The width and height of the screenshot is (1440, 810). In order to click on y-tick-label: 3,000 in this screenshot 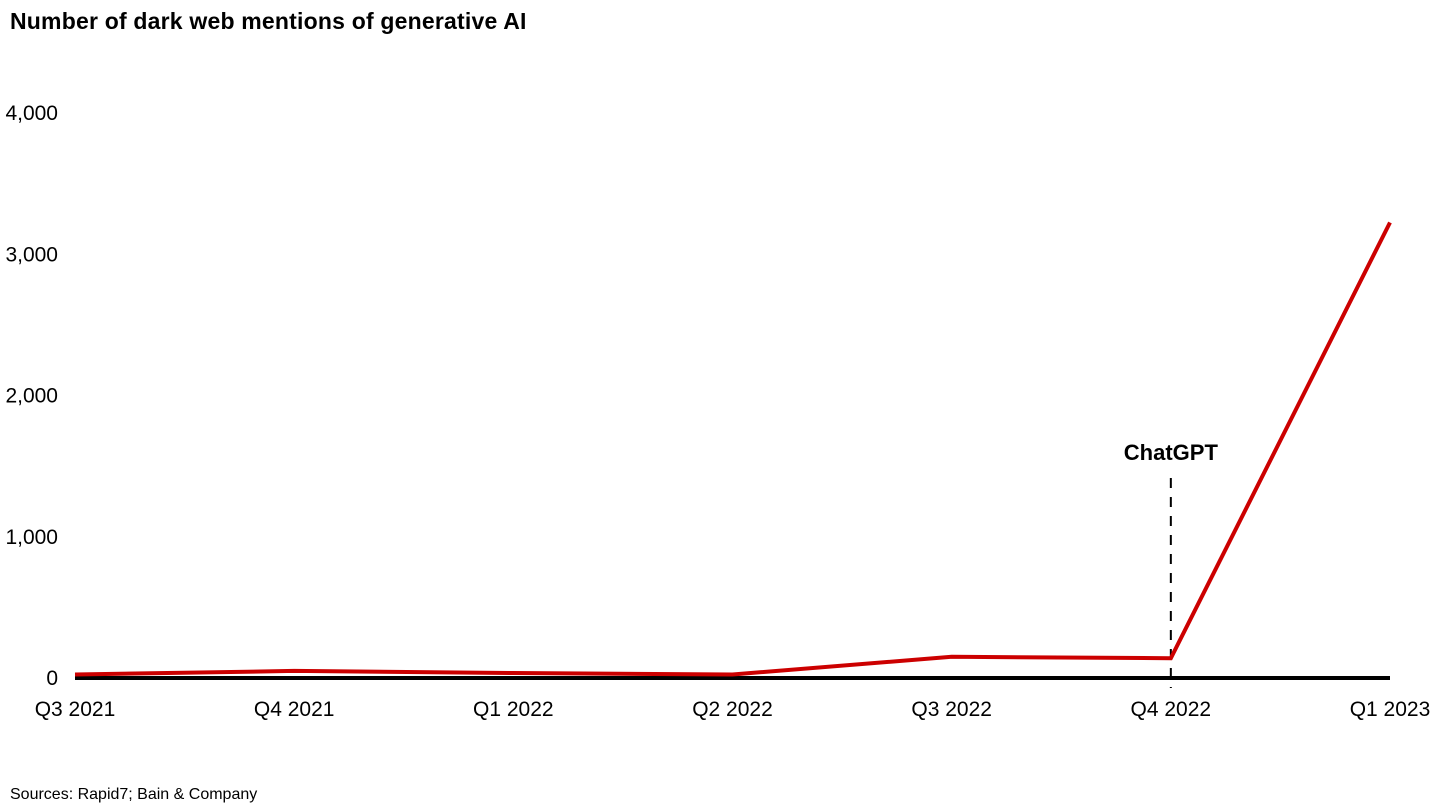, I will do `click(31, 254)`.